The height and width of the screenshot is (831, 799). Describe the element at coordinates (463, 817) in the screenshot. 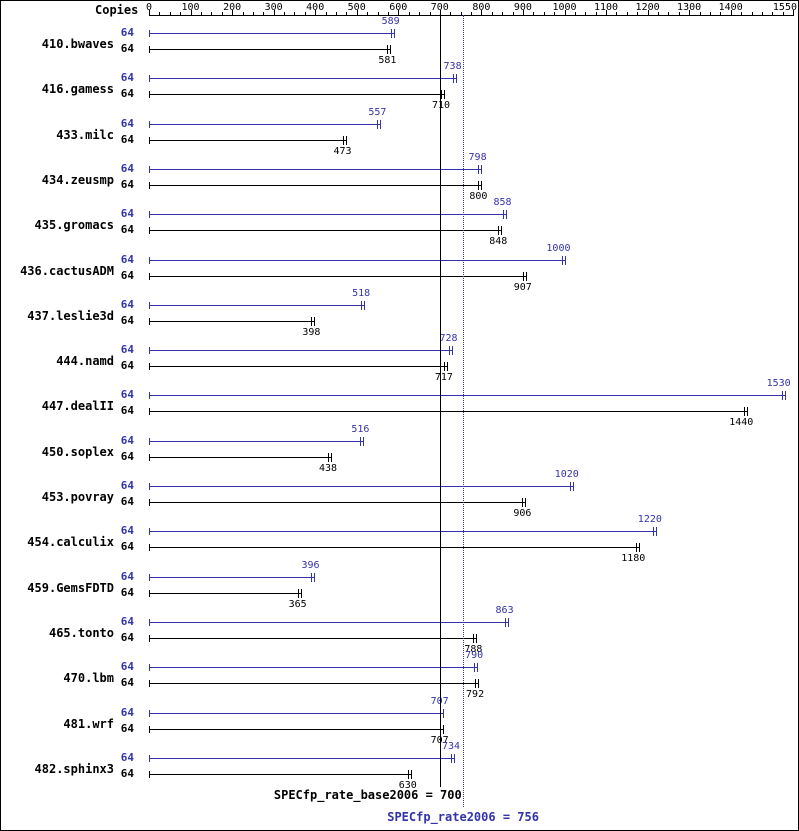

I see `reference-line-label: SPECfp_rate2006 = 756` at that location.